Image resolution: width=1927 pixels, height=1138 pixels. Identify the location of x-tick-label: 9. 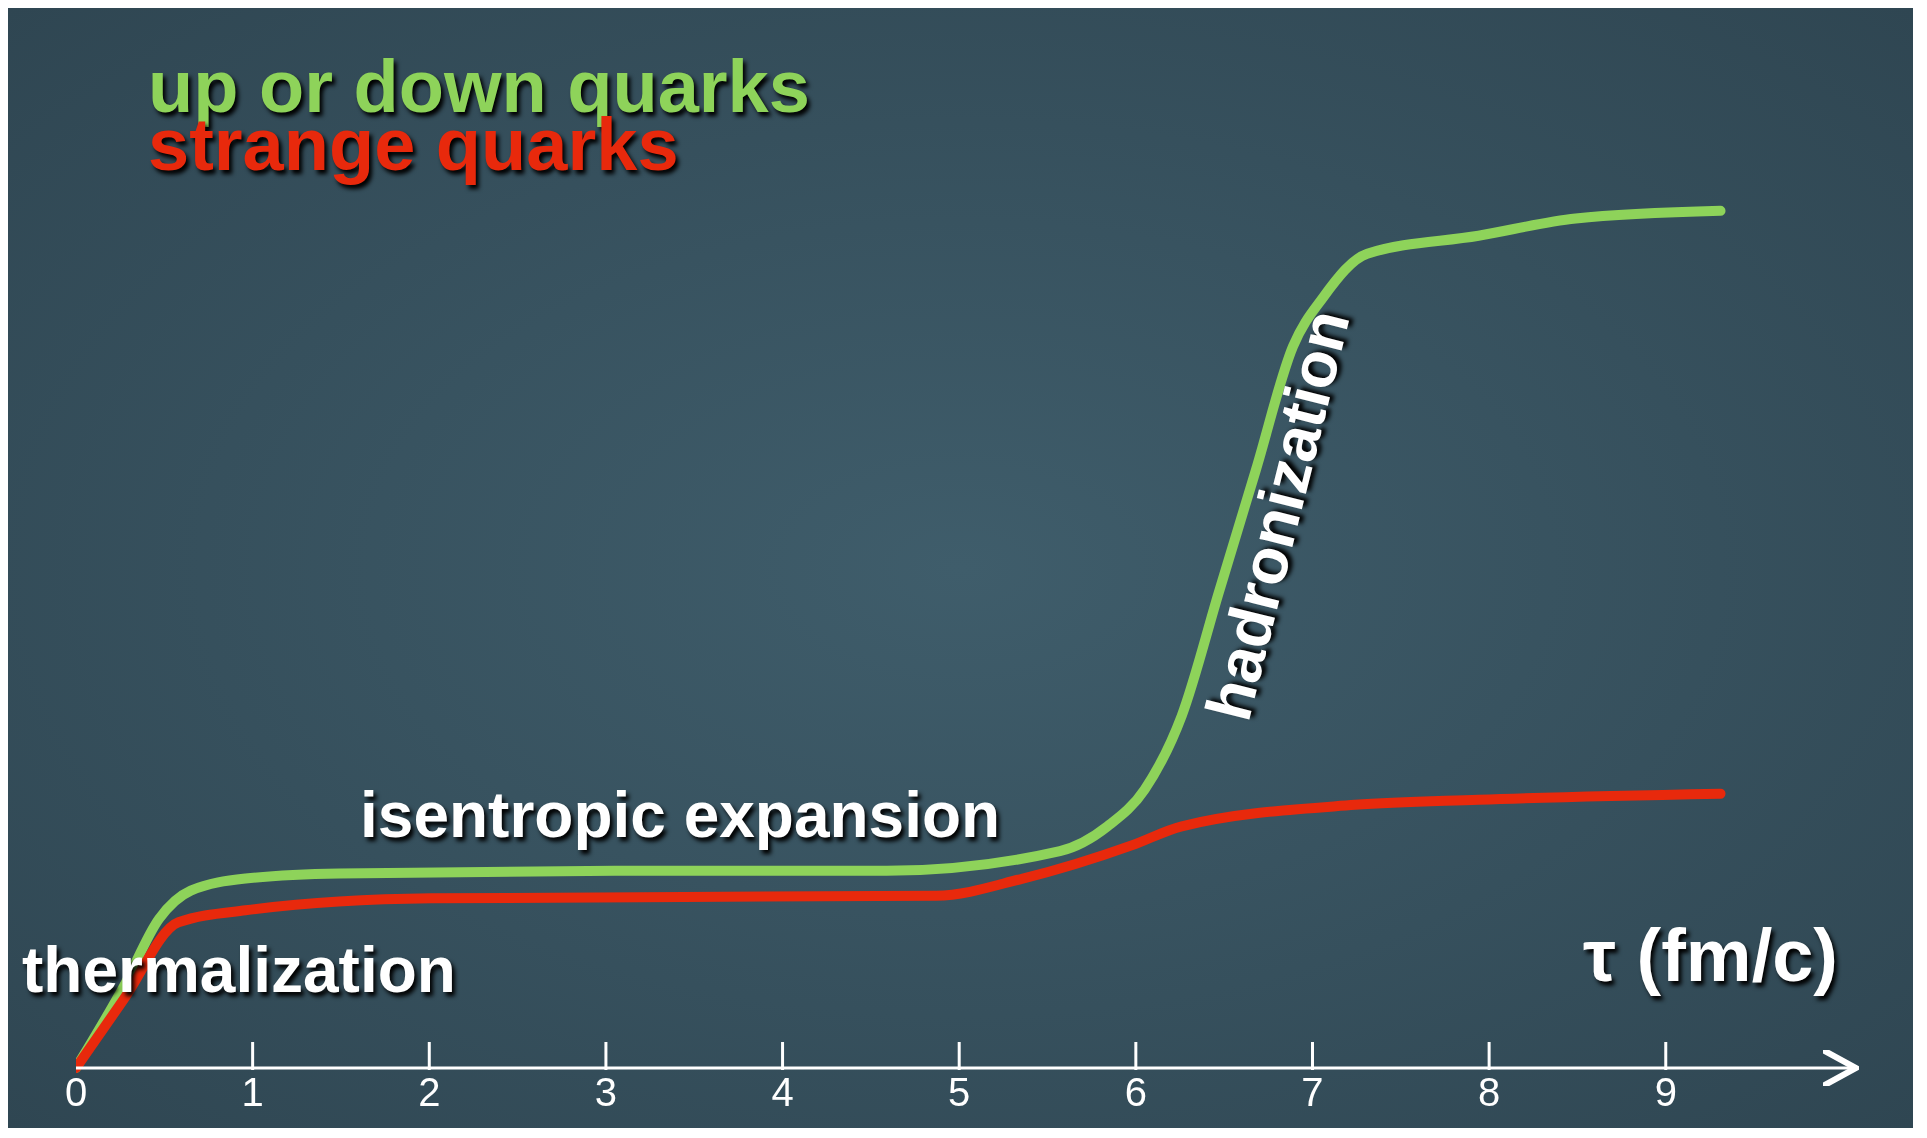
(1665, 1092).